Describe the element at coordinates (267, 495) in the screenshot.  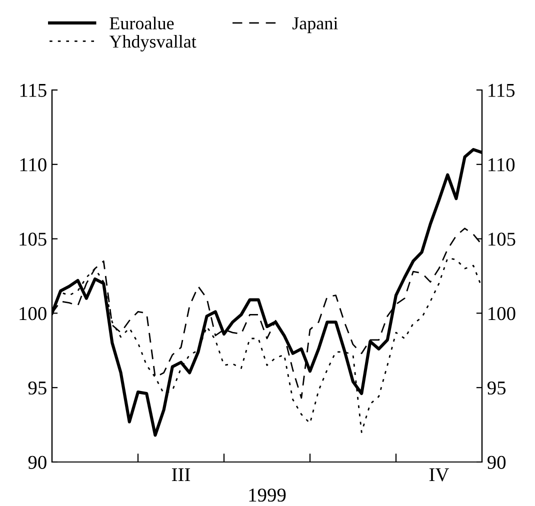
I see `x-axis-title: 1999` at that location.